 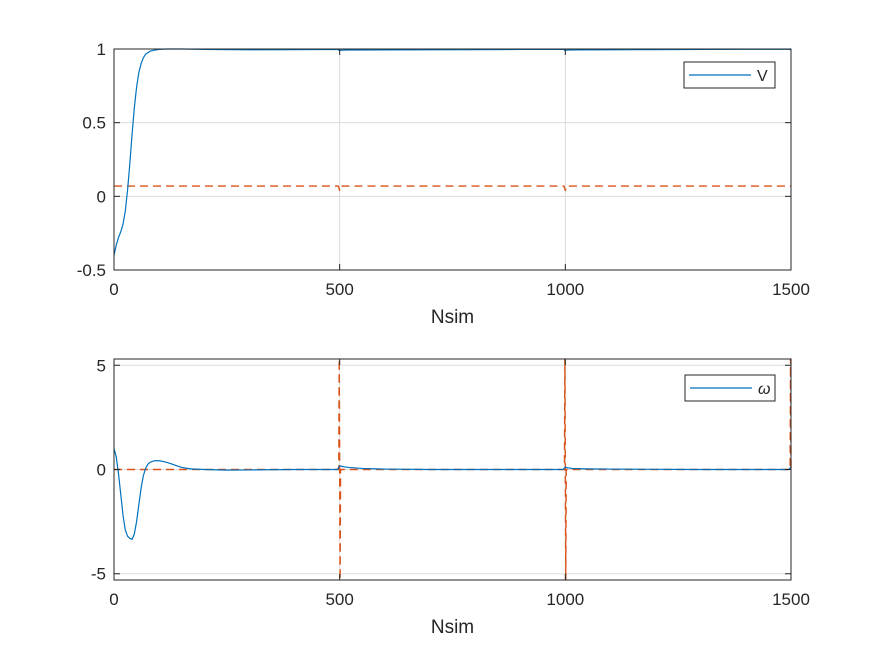 I want to click on y-tick-label: 1, so click(x=101, y=49).